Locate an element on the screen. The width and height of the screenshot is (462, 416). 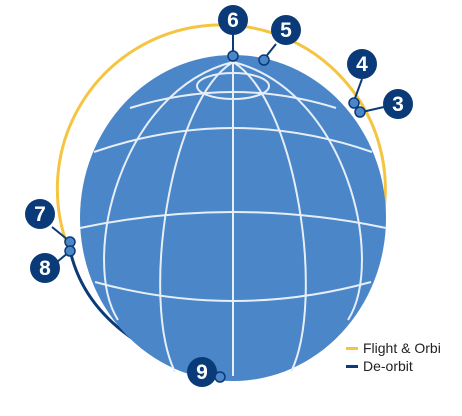
legend-label-de-orbit: De-orbit is located at coordinates (388, 366).